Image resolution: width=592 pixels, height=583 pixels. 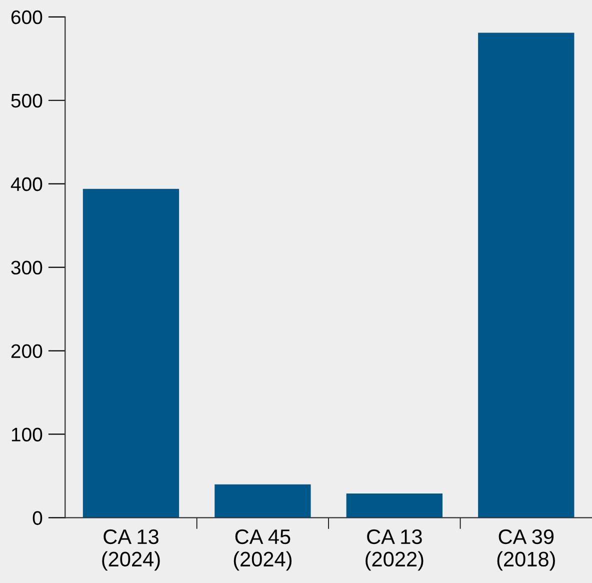 I want to click on y-tick-label: 400, so click(x=26, y=184).